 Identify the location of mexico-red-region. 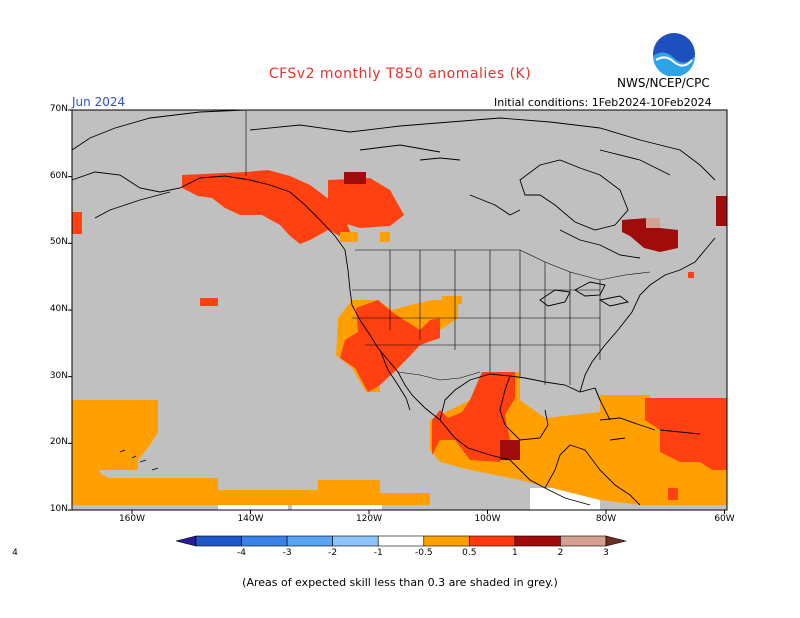
(473, 417).